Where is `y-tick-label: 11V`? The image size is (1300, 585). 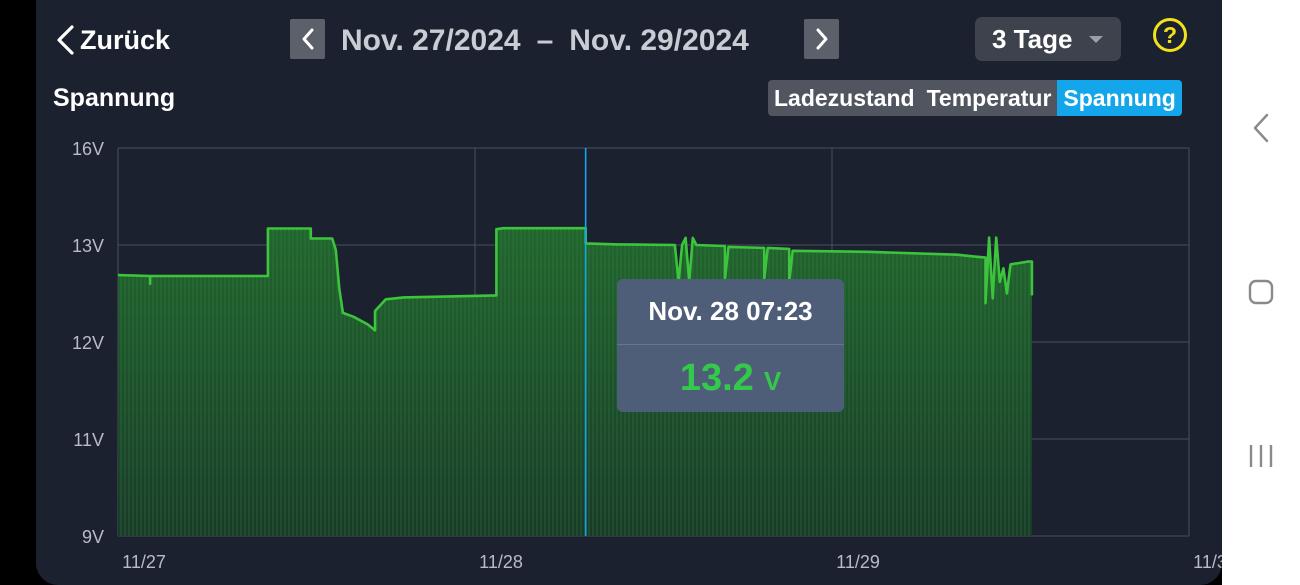 y-tick-label: 11V is located at coordinates (88, 440).